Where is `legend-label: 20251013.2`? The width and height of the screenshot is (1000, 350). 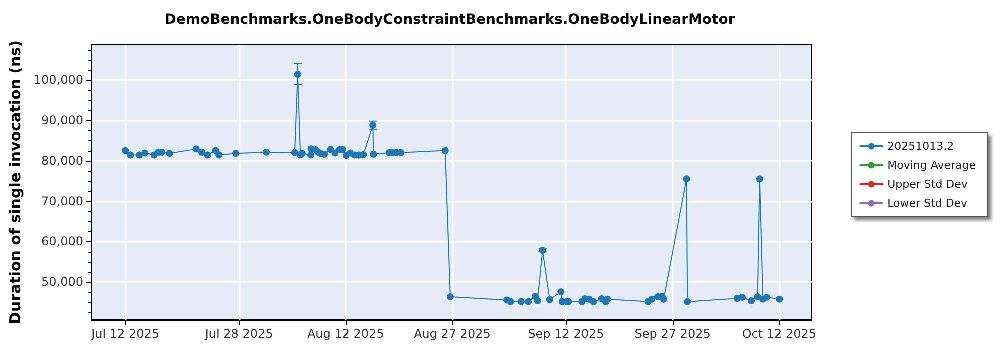
legend-label: 20251013.2 is located at coordinates (921, 146).